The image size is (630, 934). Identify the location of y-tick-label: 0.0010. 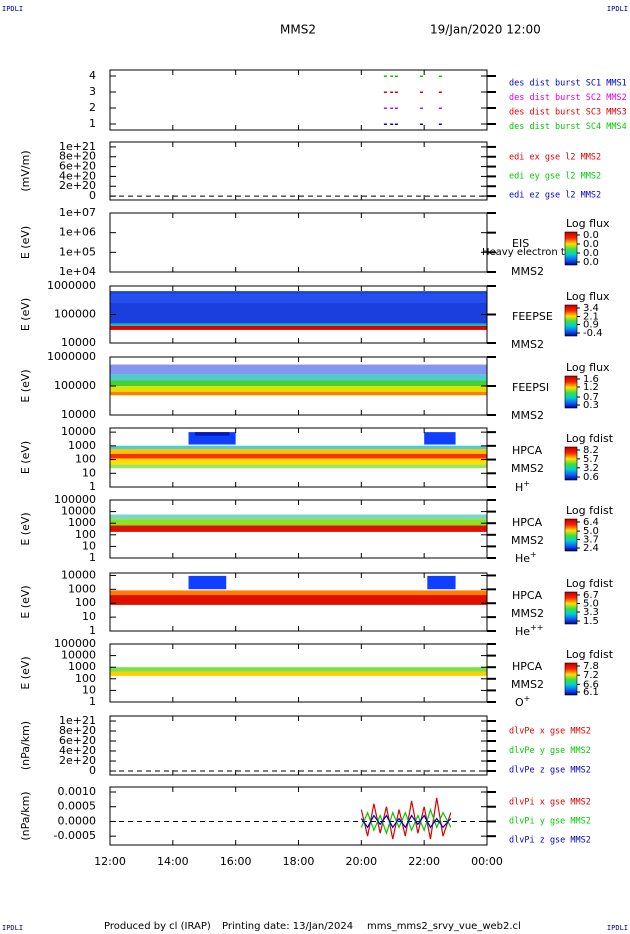
(77, 791).